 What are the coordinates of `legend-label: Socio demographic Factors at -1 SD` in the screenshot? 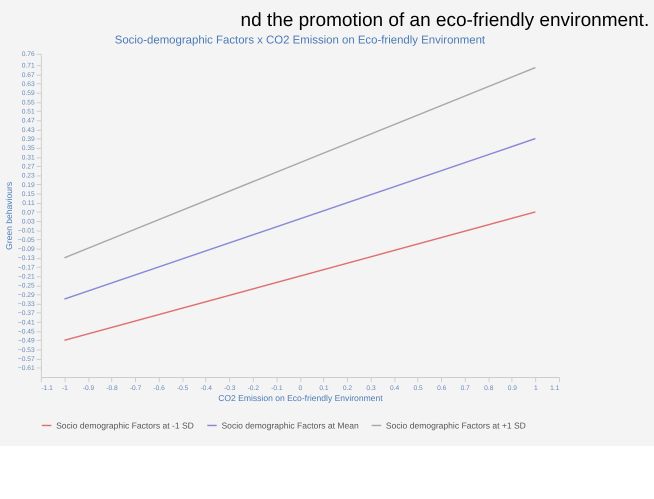 It's located at (125, 425).